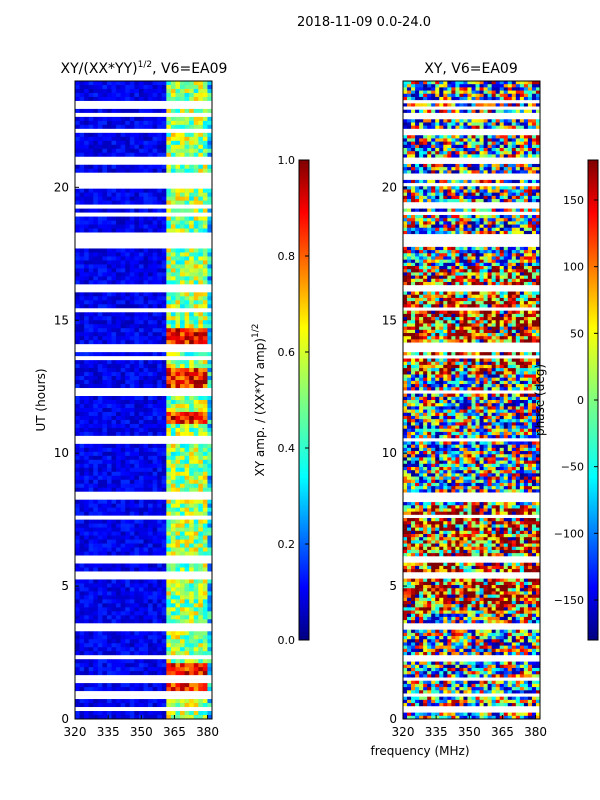  What do you see at coordinates (41, 399) in the screenshot?
I see `left-y-axis-label: UT (hours)` at bounding box center [41, 399].